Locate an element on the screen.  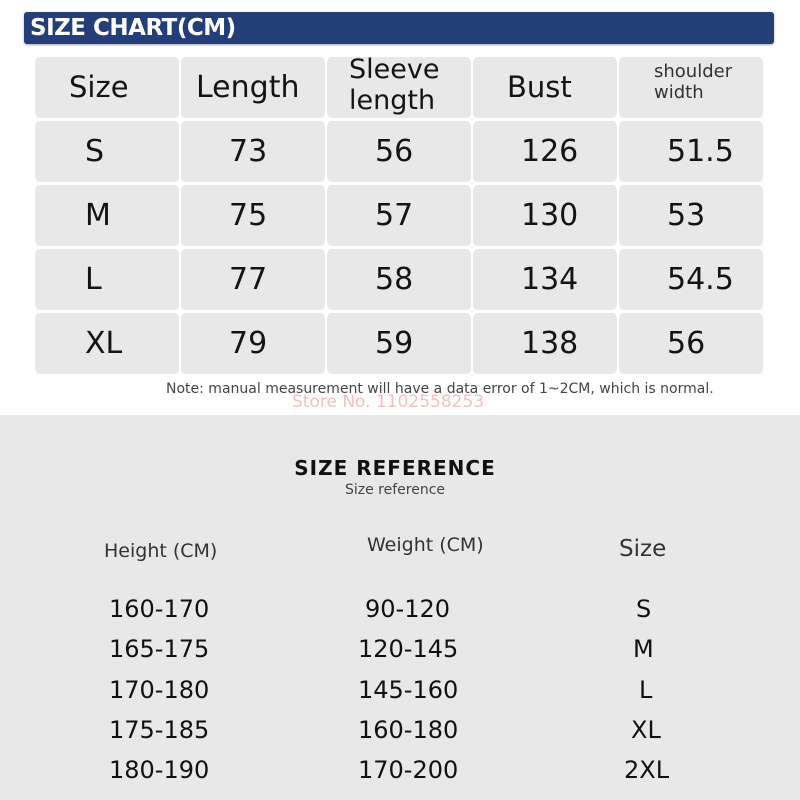
table-cell-bust: 130 is located at coordinates (545, 215).